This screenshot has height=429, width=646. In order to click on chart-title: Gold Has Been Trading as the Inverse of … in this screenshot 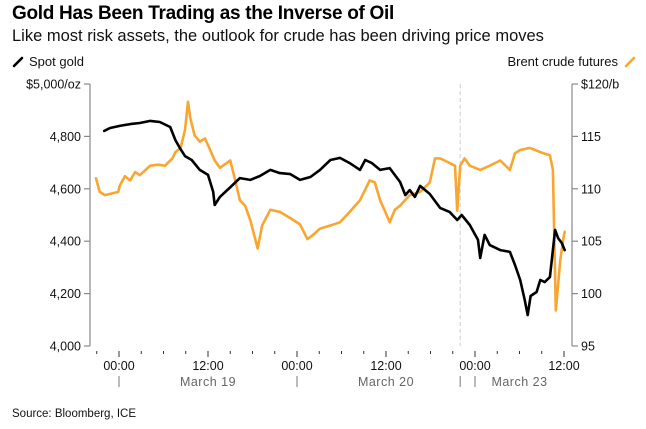, I will do `click(203, 13)`.